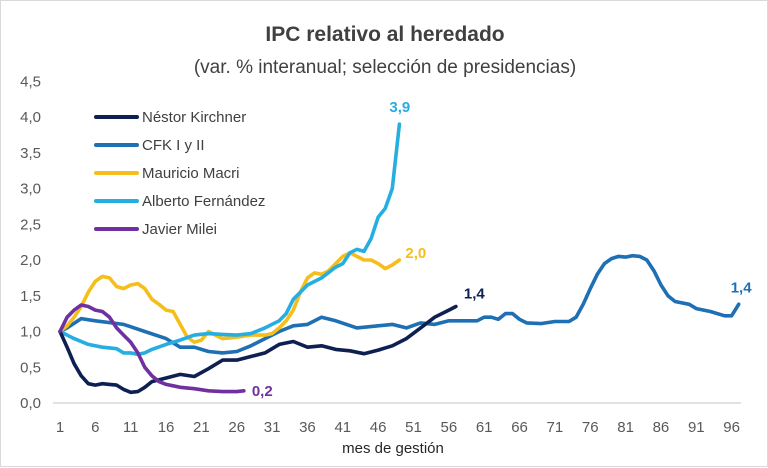 This screenshot has height=468, width=768. Describe the element at coordinates (201, 427) in the screenshot. I see `x-tick-label: 21` at that location.